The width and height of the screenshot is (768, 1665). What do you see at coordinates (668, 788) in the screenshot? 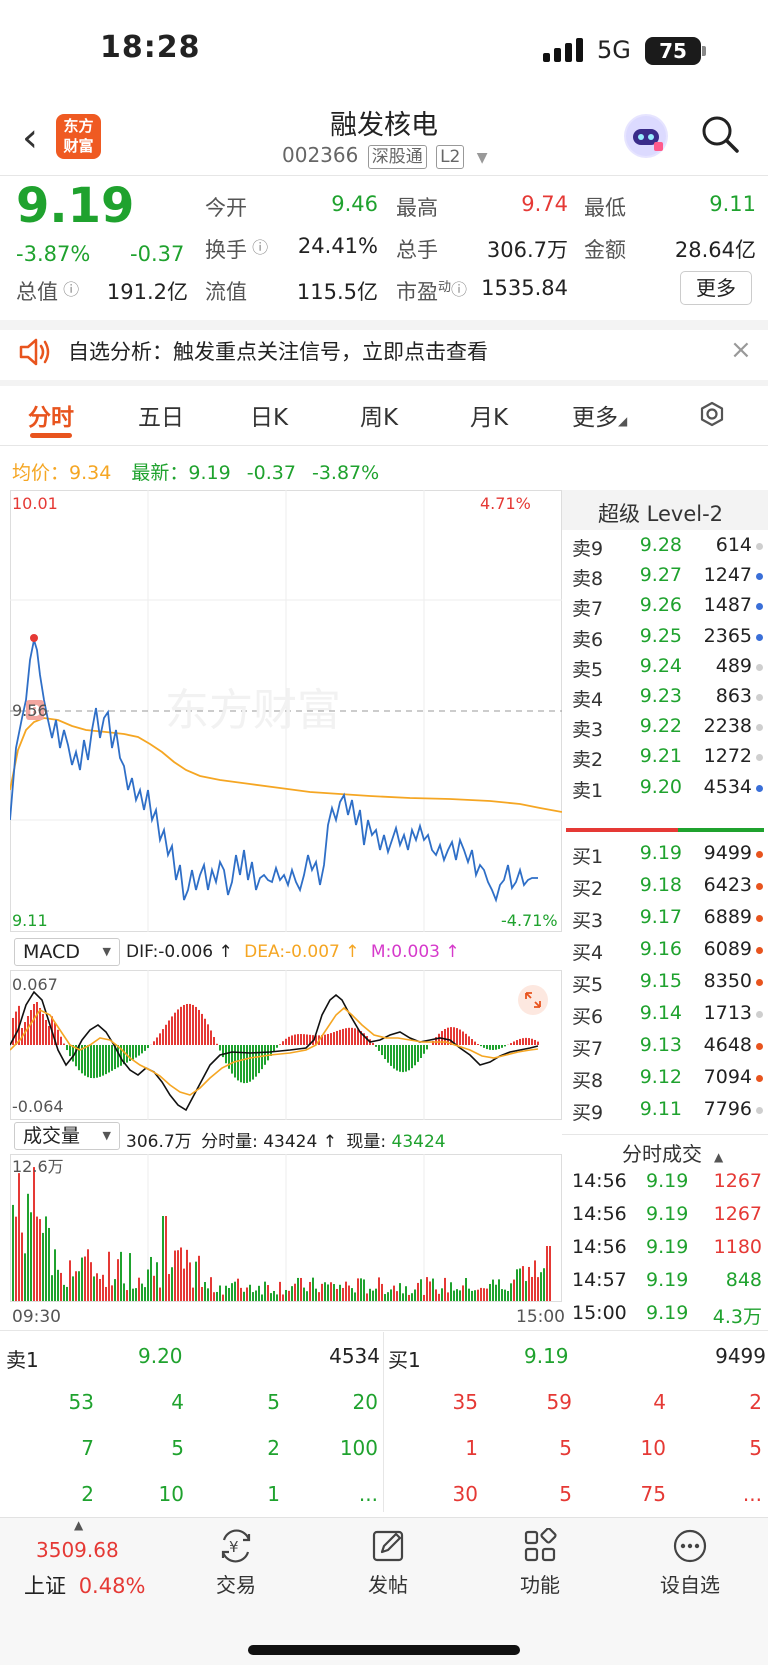
I see `ask-row: 卖1 9.20 4534` at bounding box center [668, 788].